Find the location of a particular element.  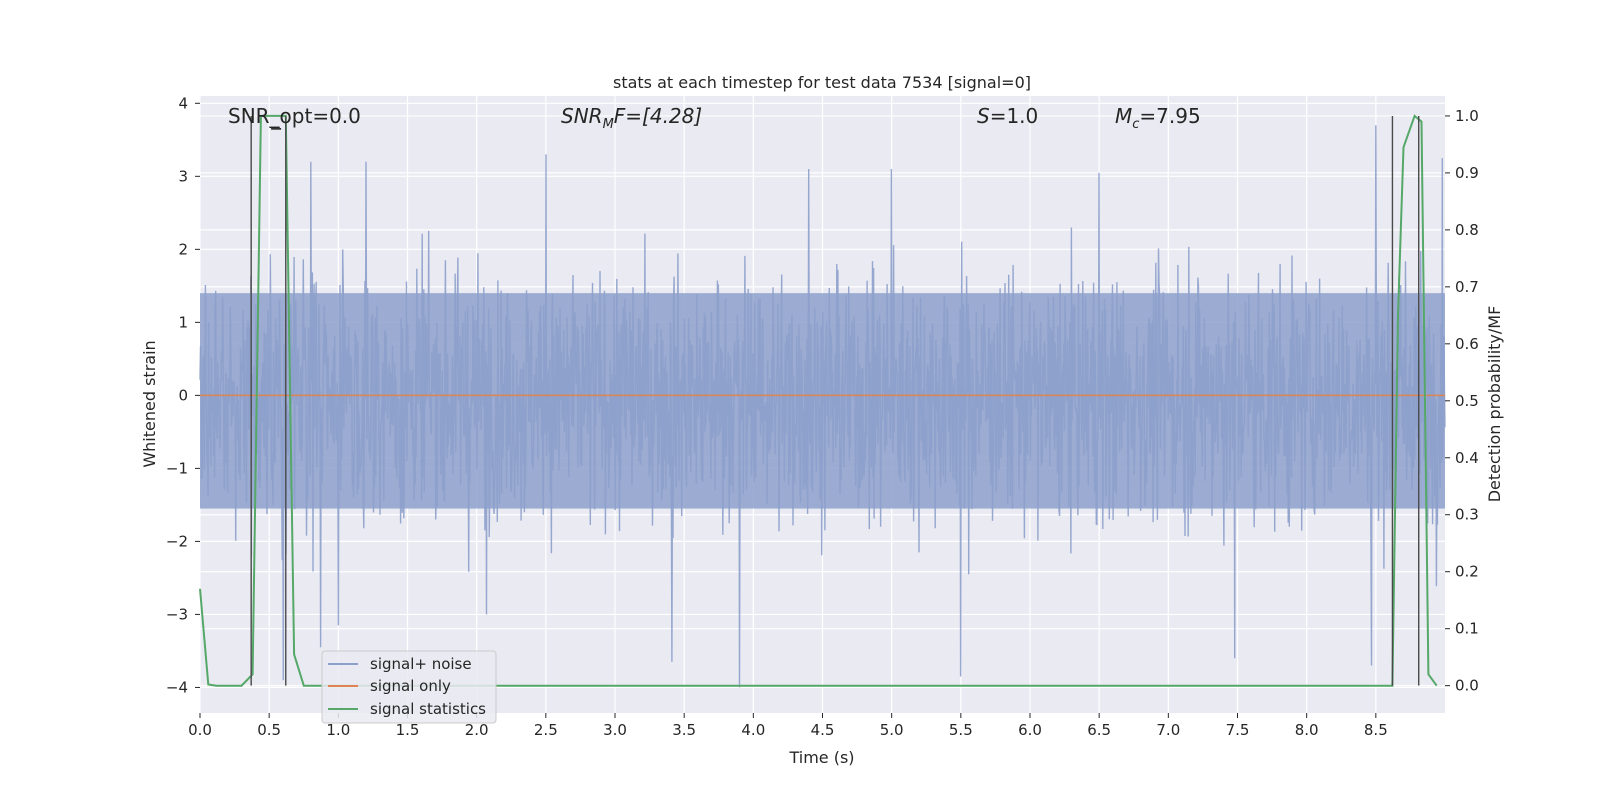

x-tick-label-5: 2.5 is located at coordinates (546, 730).